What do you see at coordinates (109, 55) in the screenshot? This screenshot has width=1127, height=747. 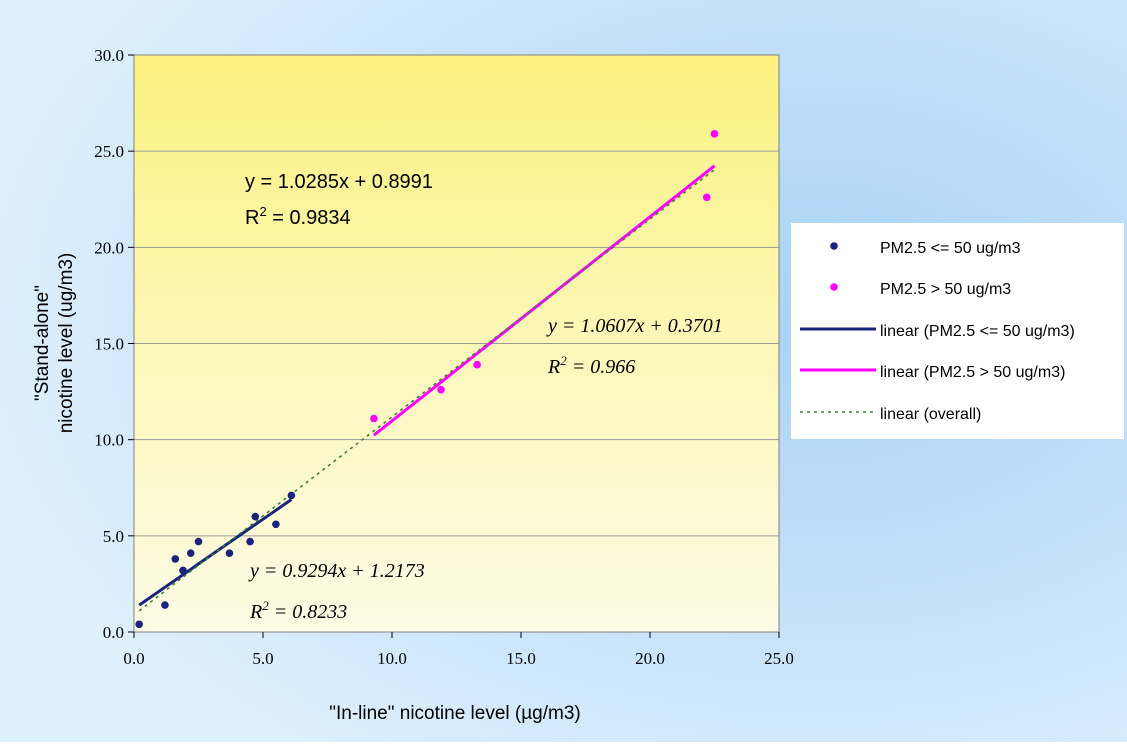 I see `y-tick-label: 30.0` at bounding box center [109, 55].